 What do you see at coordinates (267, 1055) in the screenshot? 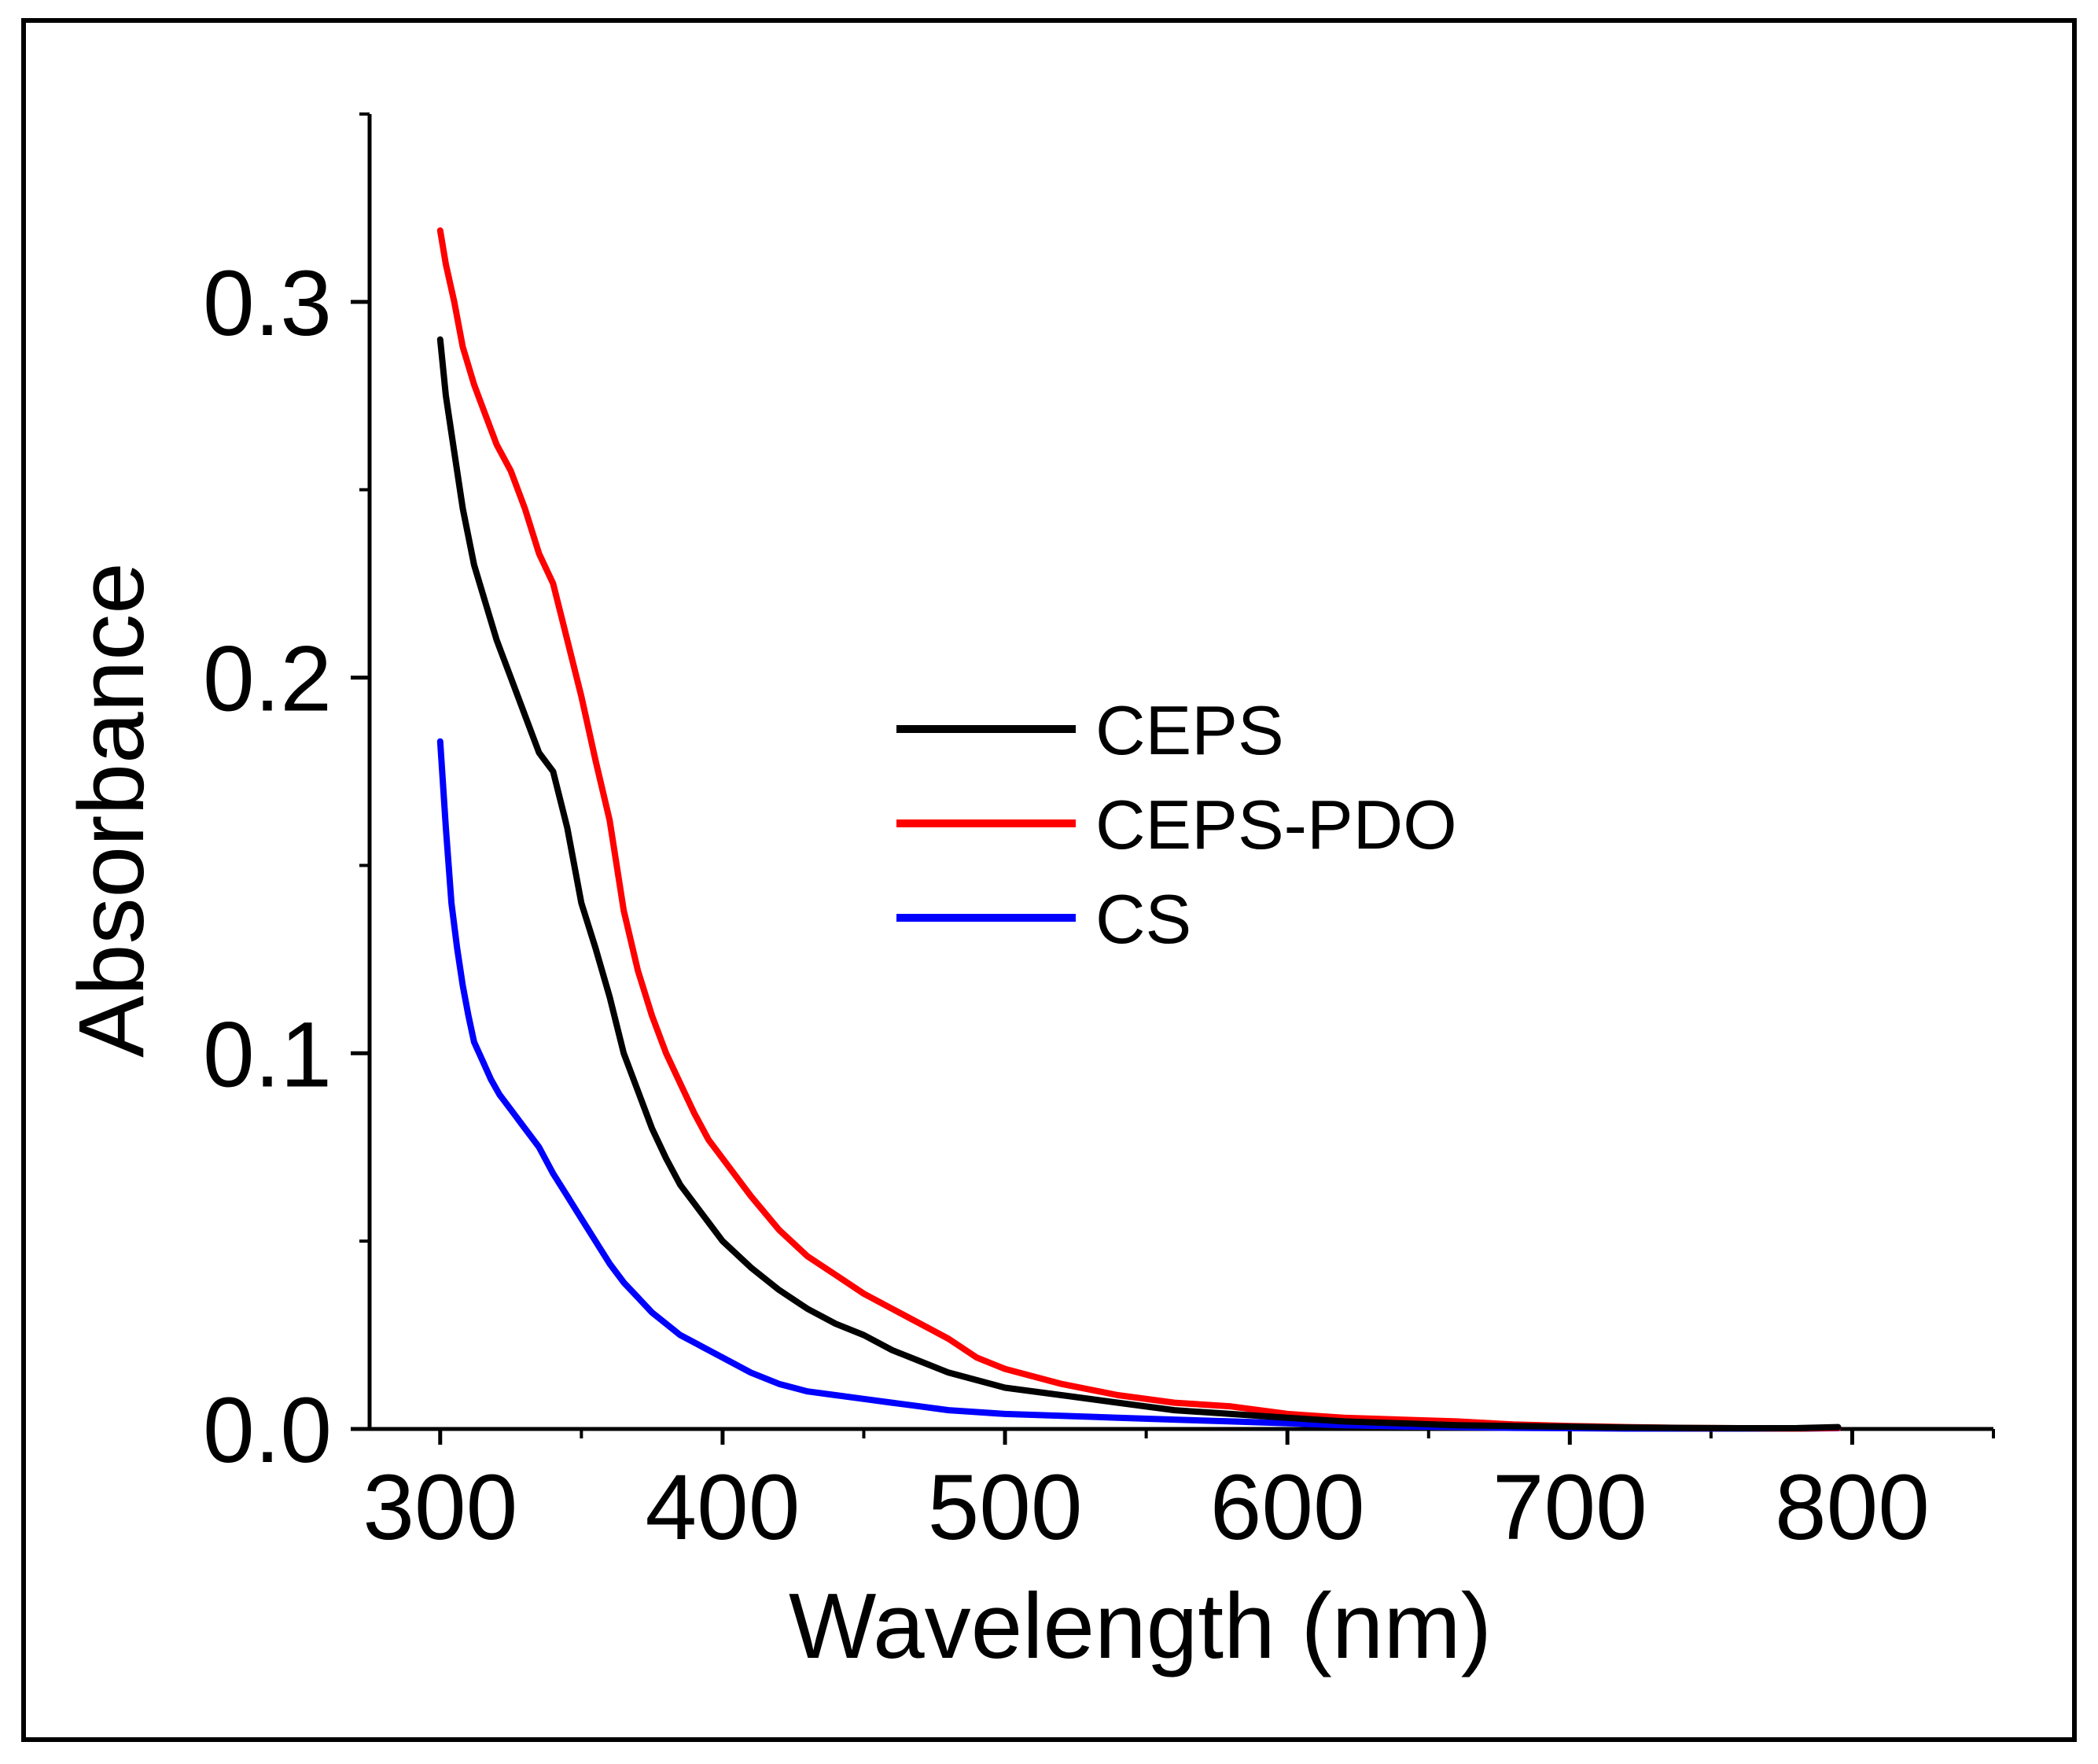
I see `y-tick-label: 0.1` at bounding box center [267, 1055].